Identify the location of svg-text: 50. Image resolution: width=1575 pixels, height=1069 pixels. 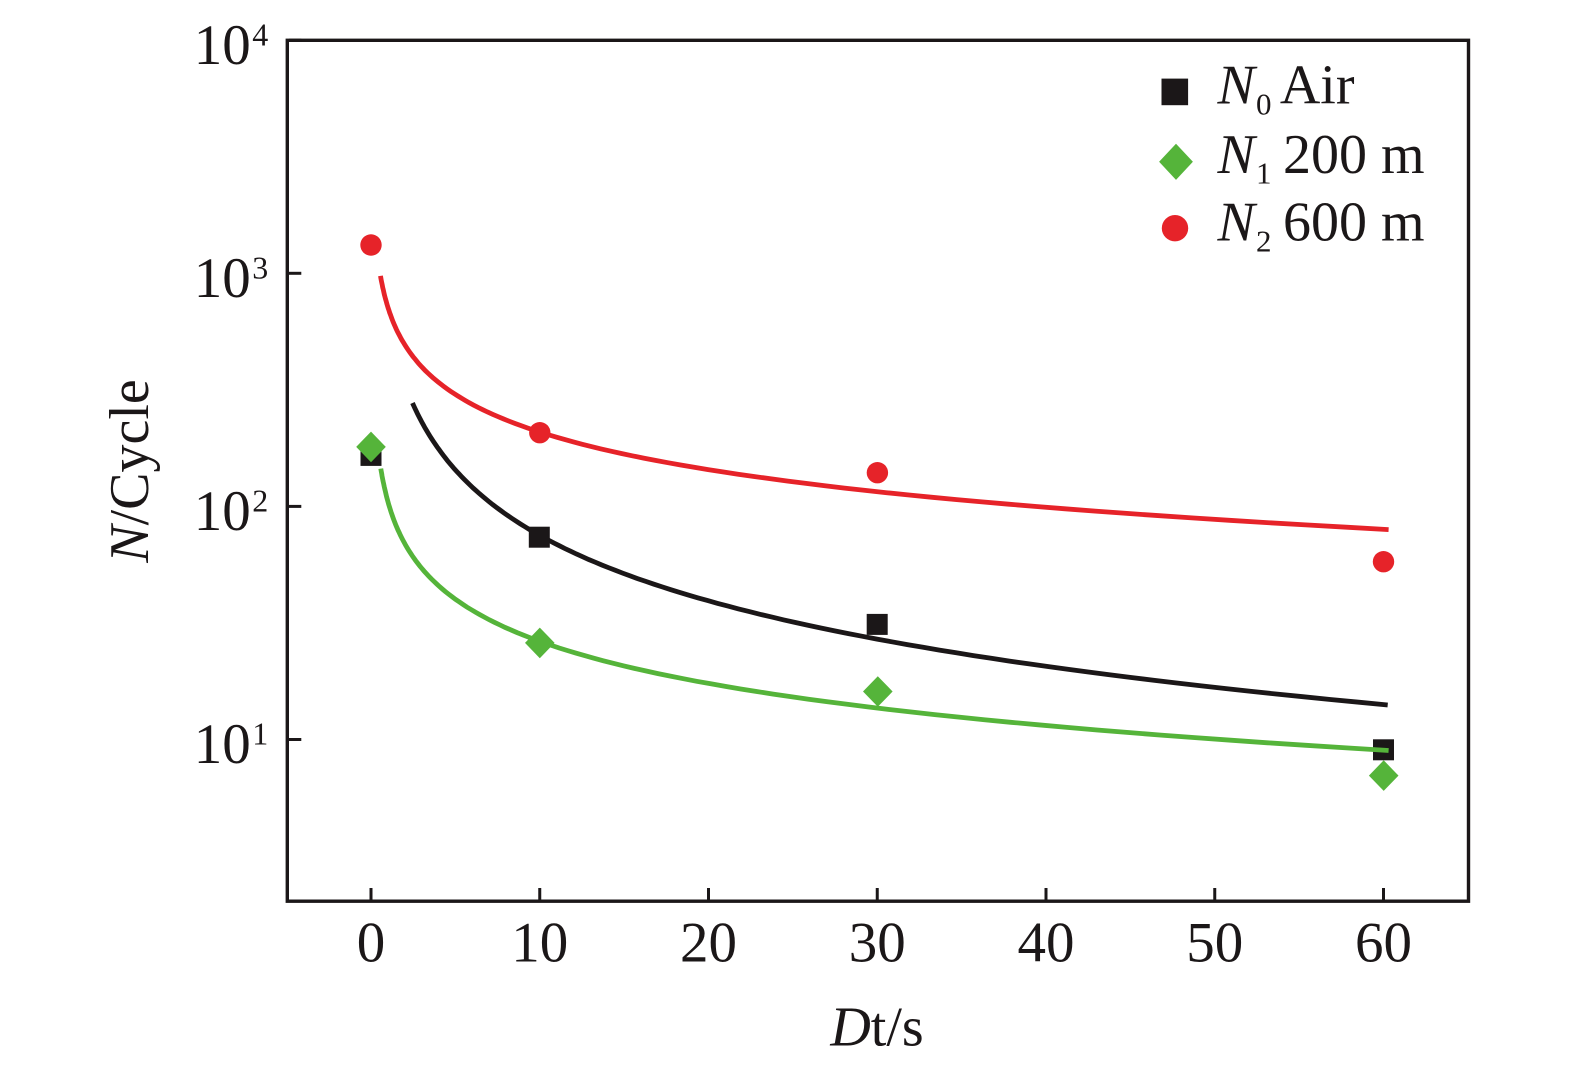
(1214, 943).